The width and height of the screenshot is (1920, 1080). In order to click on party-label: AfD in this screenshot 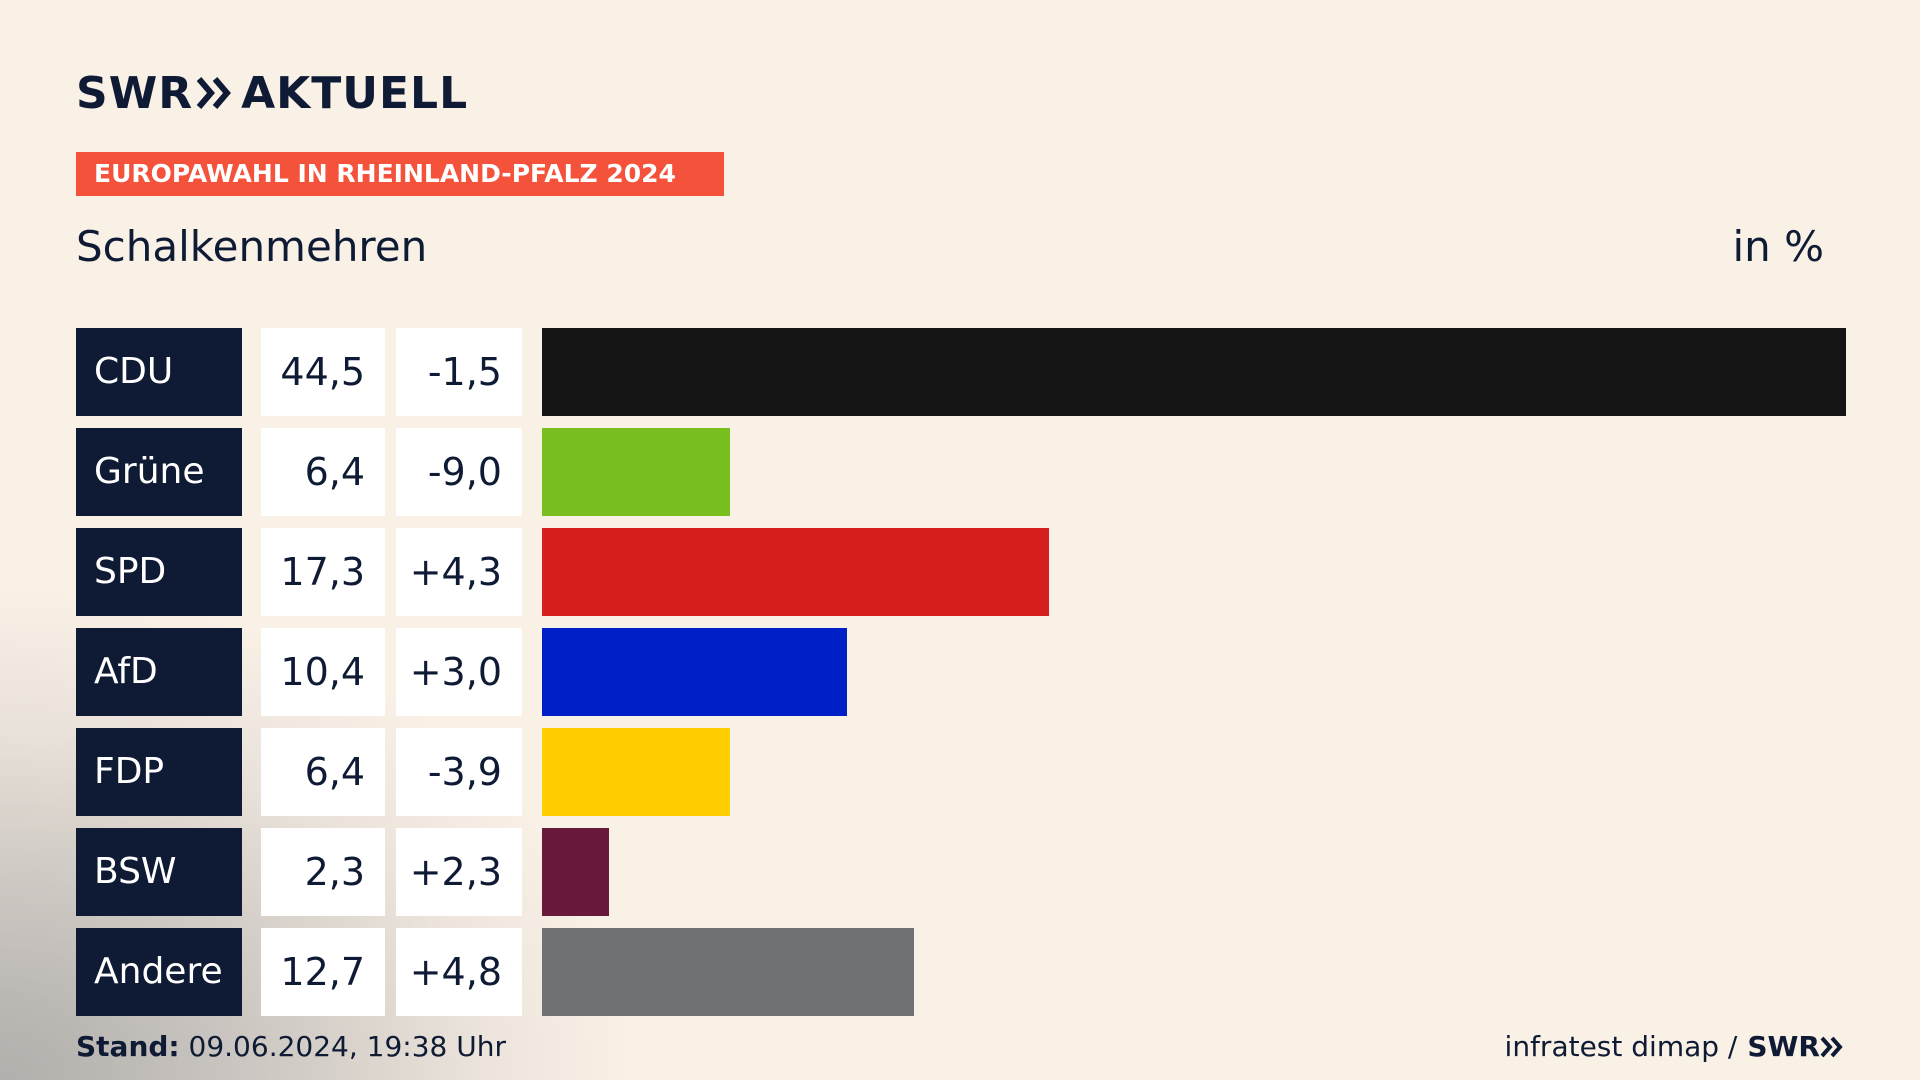, I will do `click(159, 672)`.